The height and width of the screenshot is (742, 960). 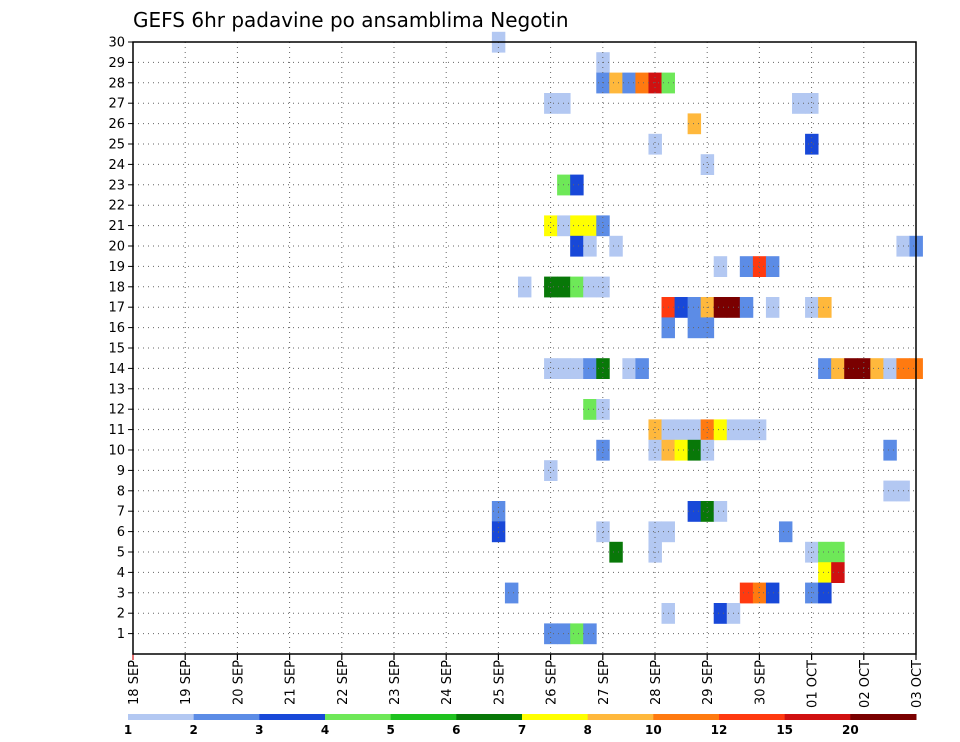 What do you see at coordinates (128, 730) in the screenshot?
I see `legend-label: 1` at bounding box center [128, 730].